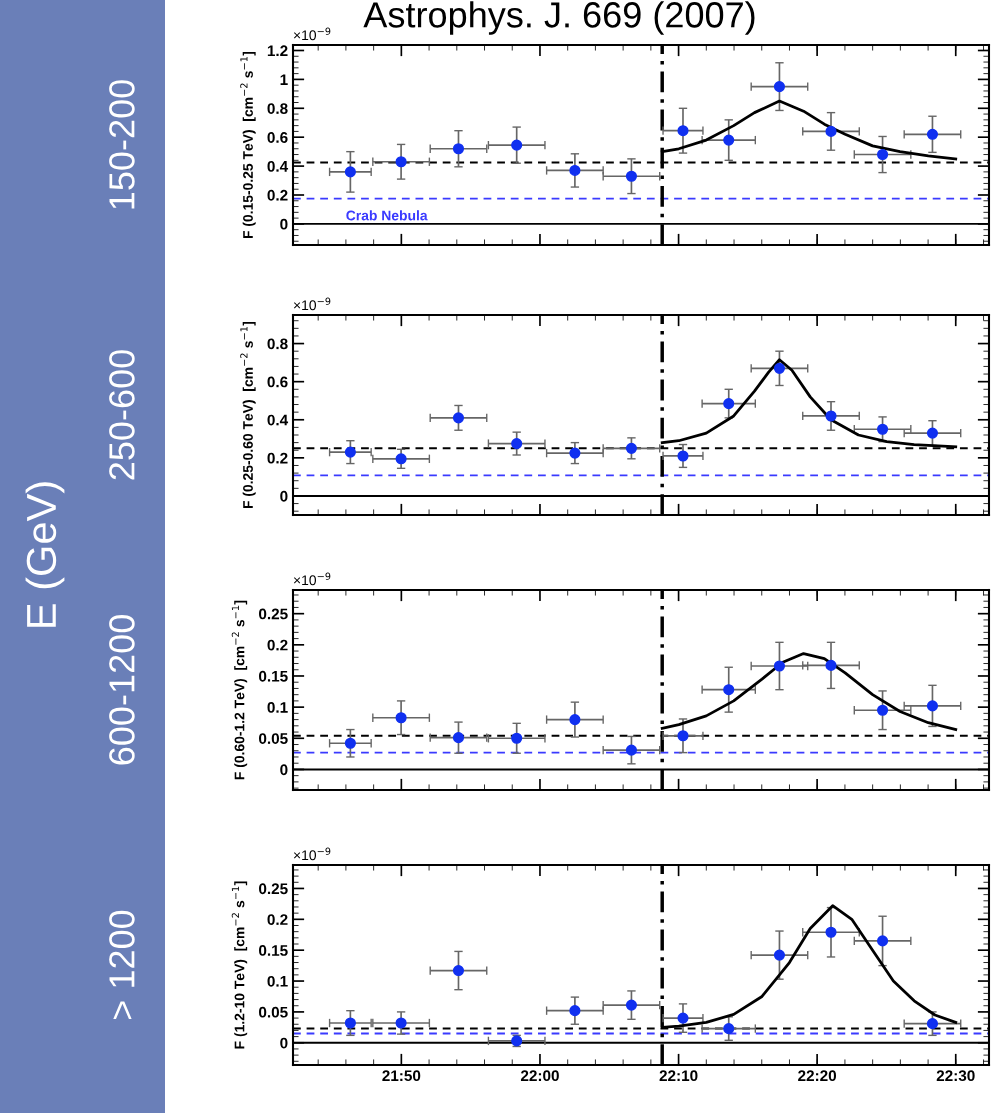  What do you see at coordinates (559, 18) in the screenshot?
I see `chart-title: Astrophys. J. 669 (2007)` at bounding box center [559, 18].